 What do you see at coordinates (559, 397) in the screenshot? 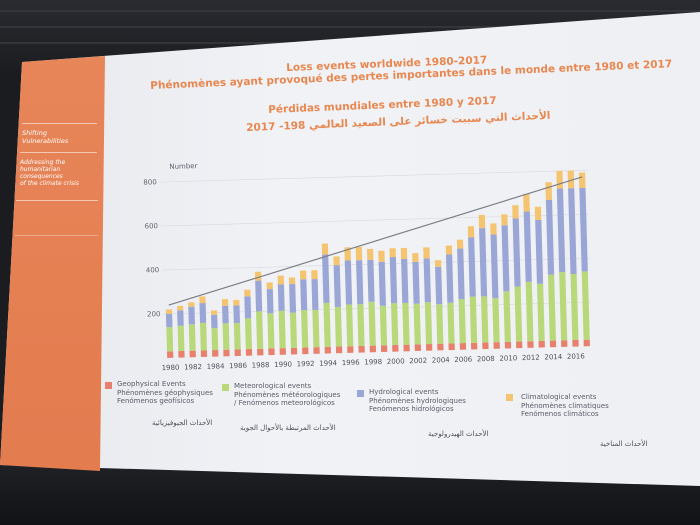
I see `legend-line: Climatological events` at bounding box center [559, 397].